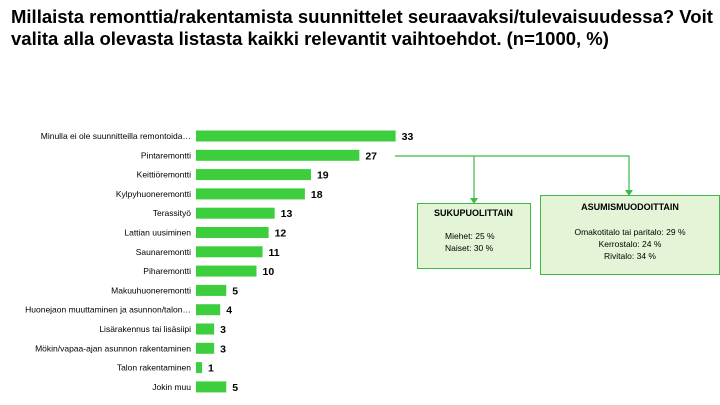 The width and height of the screenshot is (720, 405). I want to click on callout-housing-title: ASUMISMUODOITTAIN, so click(630, 207).